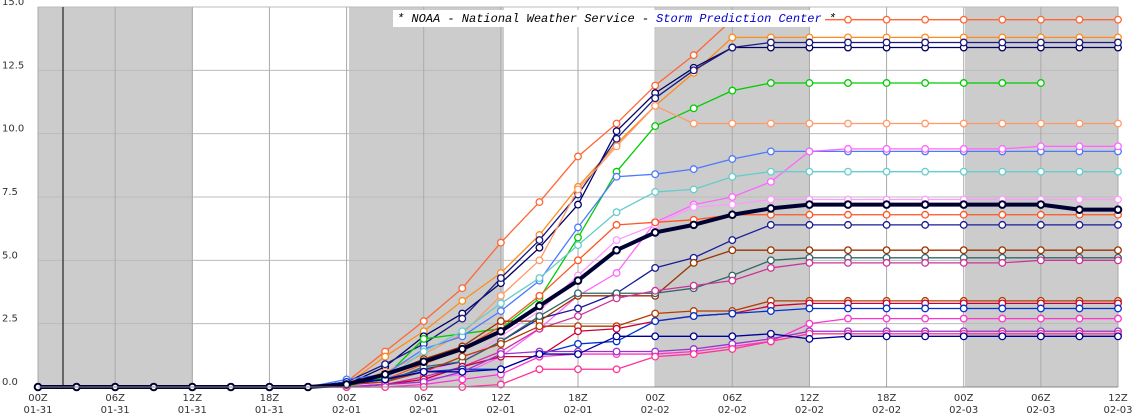  What do you see at coordinates (13, 4) in the screenshot?
I see `y-tick-label: 15.0` at bounding box center [13, 4].